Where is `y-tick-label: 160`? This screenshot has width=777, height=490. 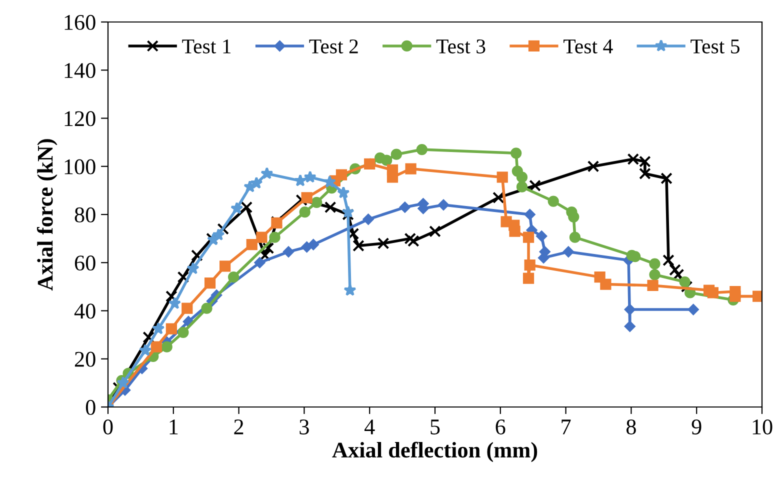
y-tick-label: 160 is located at coordinates (80, 22).